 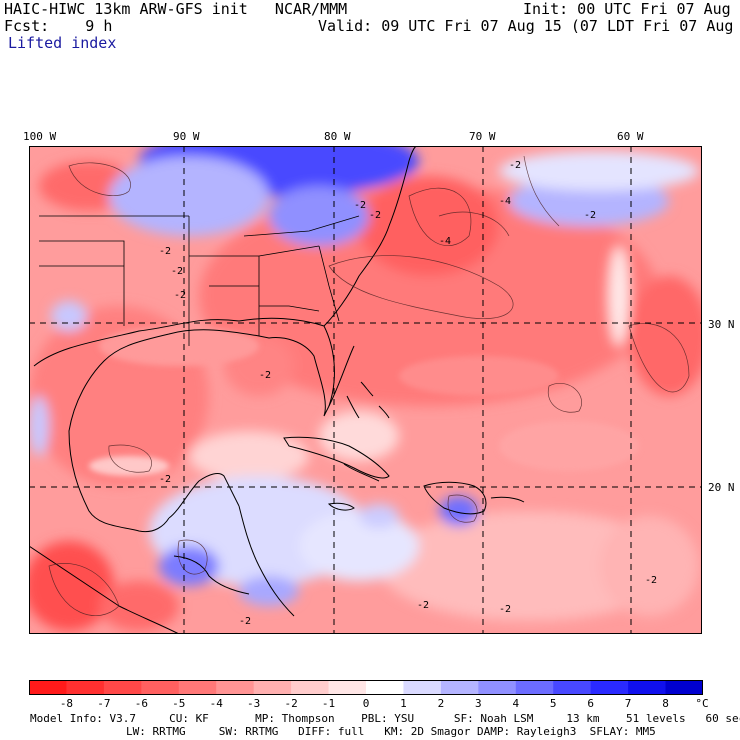 I want to click on color-scale-label: 6, so click(x=590, y=703).